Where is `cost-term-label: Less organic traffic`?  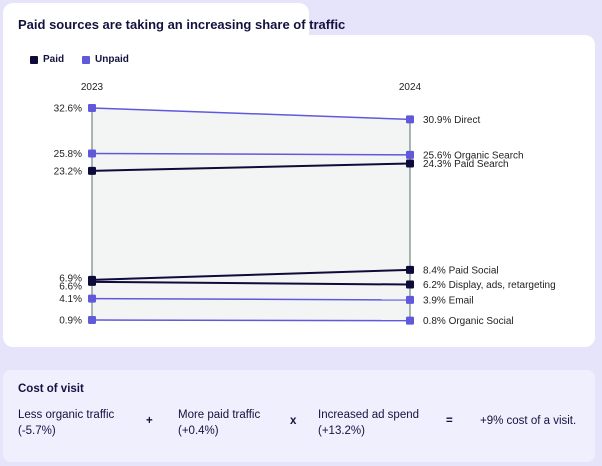
cost-term-label: Less organic traffic is located at coordinates (66, 415).